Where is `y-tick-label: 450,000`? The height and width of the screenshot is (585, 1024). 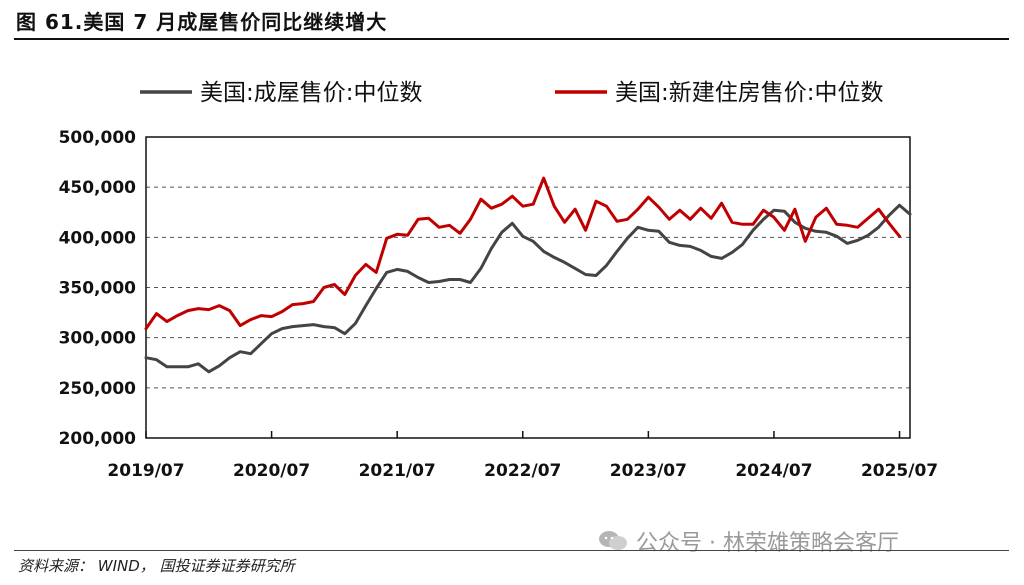 y-tick-label: 450,000 is located at coordinates (98, 188).